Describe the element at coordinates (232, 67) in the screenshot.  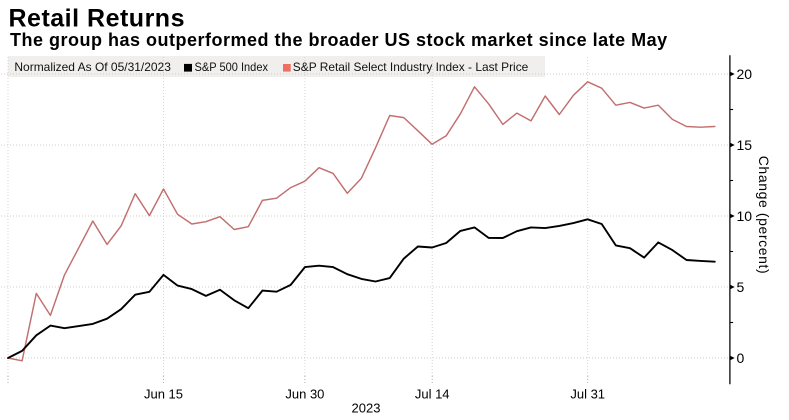
I see `svg-text: S&P 500 Index` at that location.